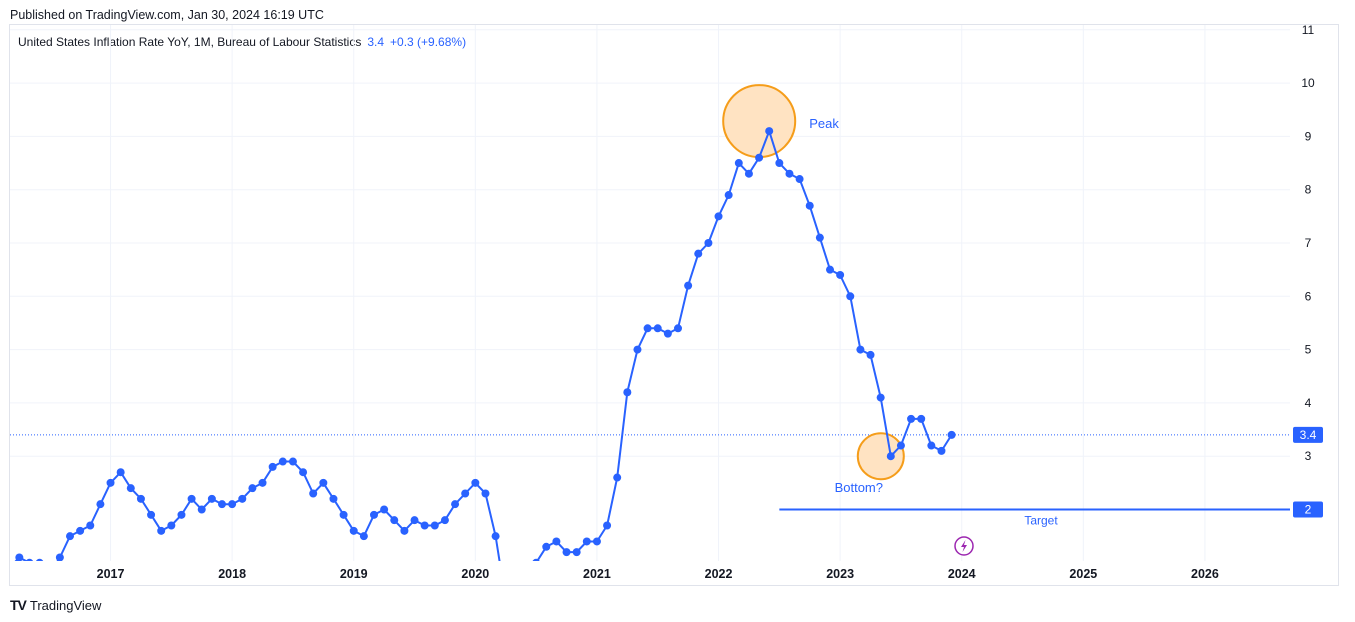  I want to click on brand-name: TradingView, so click(65, 605).